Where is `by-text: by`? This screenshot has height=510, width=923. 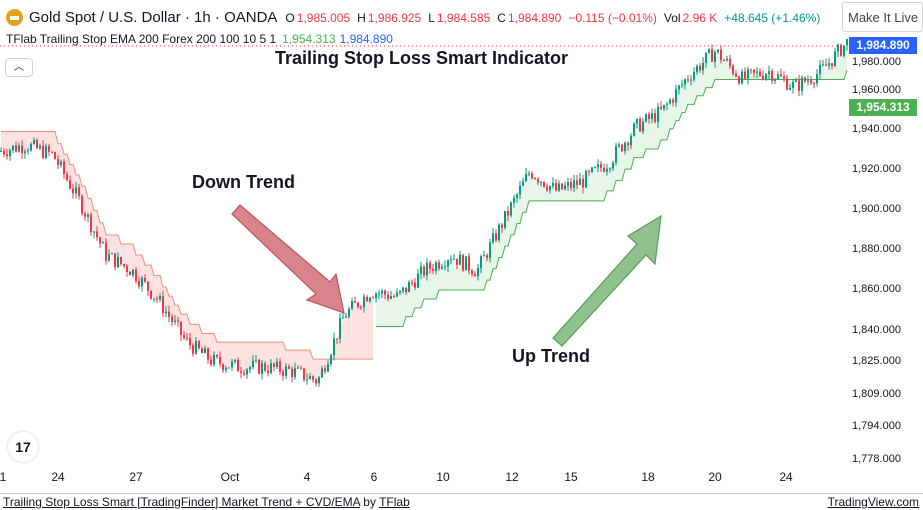 by-text: by is located at coordinates (369, 502).